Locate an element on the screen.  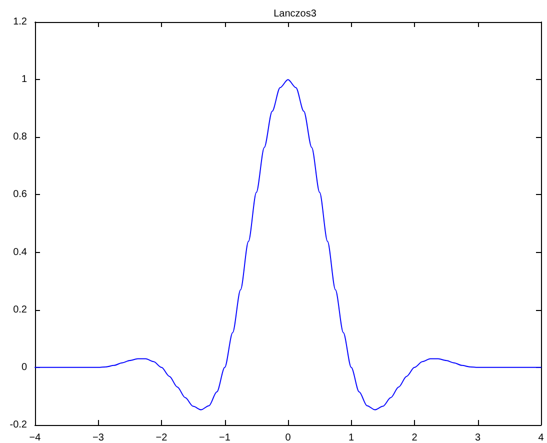
x-tick-label: 3 is located at coordinates (477, 437).